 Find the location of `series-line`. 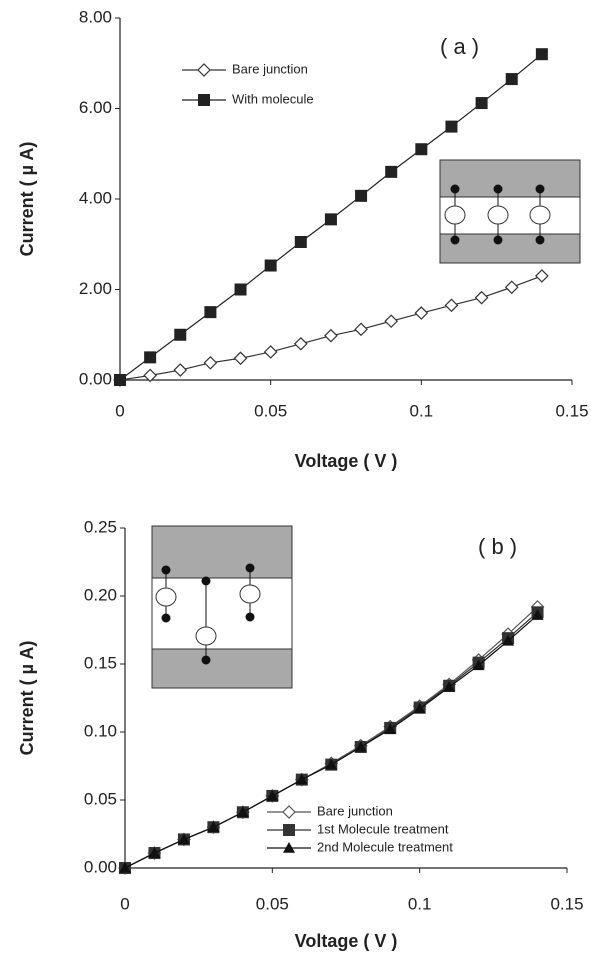

series-line is located at coordinates (331, 328).